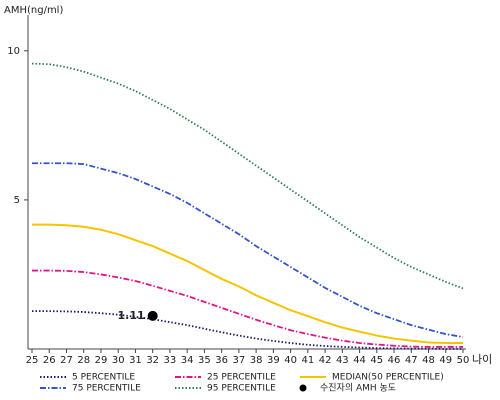 This screenshot has width=500, height=400. Describe the element at coordinates (131, 315) in the screenshot. I see `point-label: 1.11` at that location.